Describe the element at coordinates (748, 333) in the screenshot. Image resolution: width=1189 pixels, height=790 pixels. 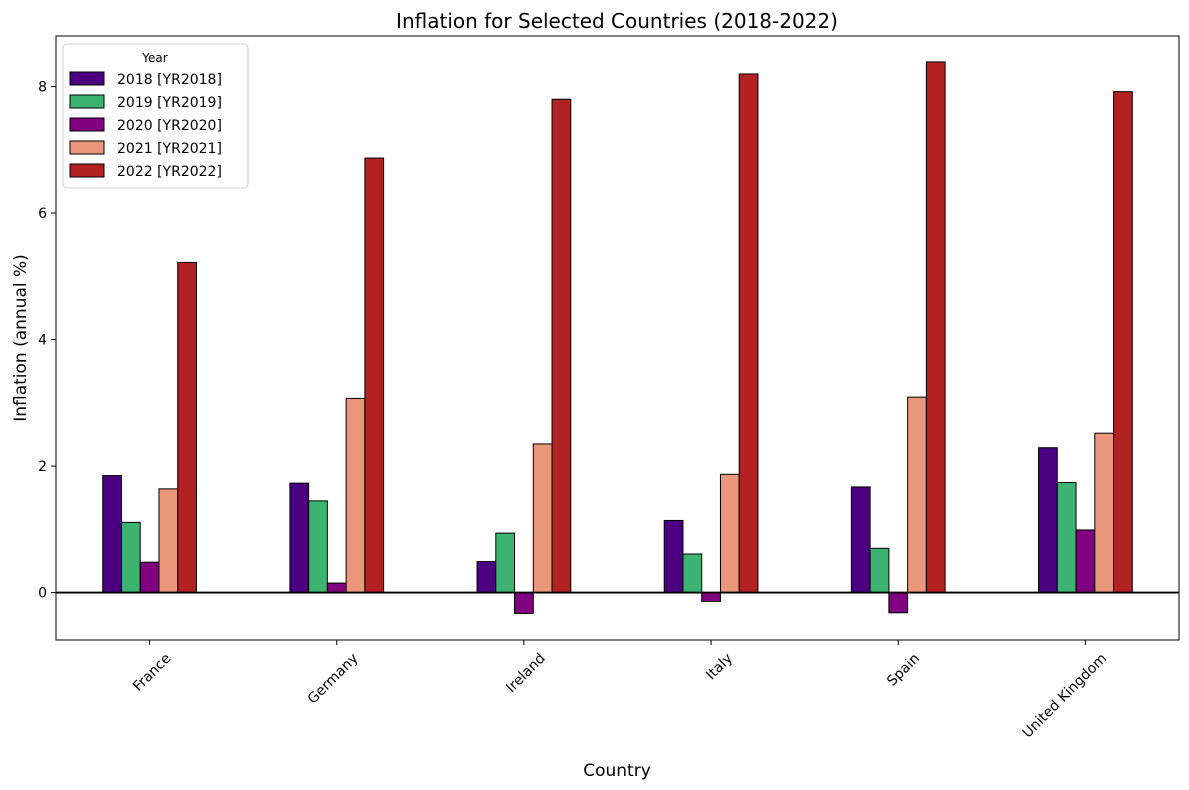
I see `bar-italy-2022` at that location.